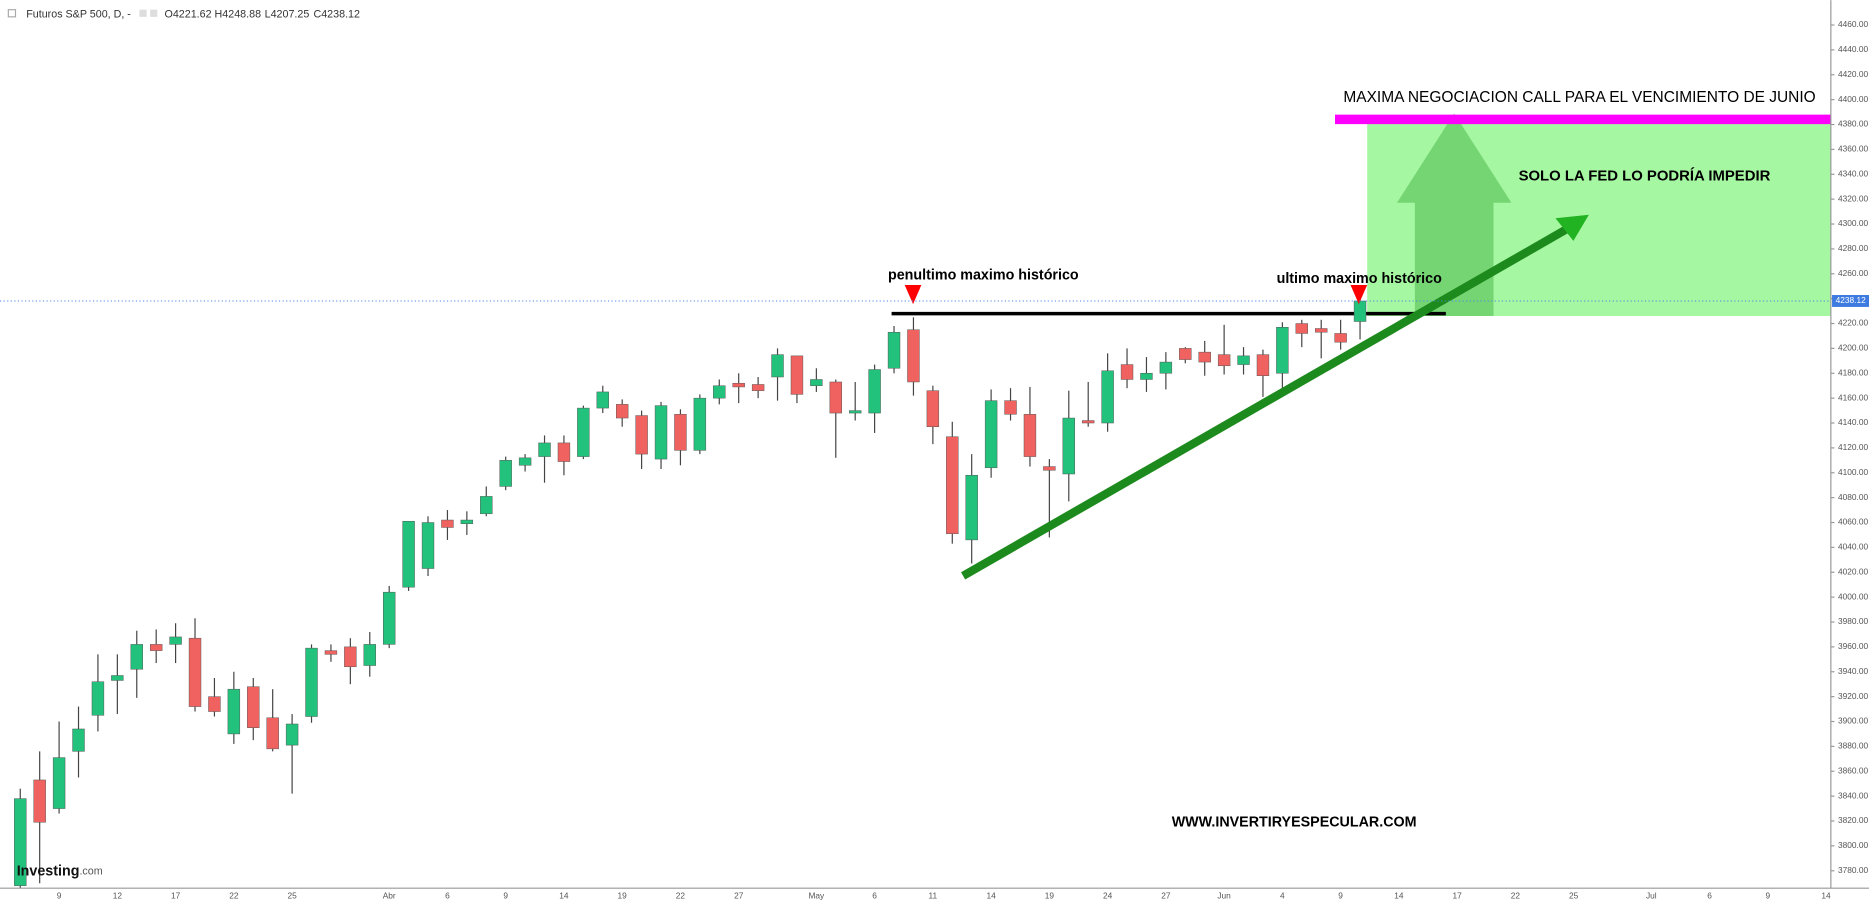 The height and width of the screenshot is (905, 1869). Describe the element at coordinates (1853, 621) in the screenshot. I see `y-tick-label: 3980.00` at that location.